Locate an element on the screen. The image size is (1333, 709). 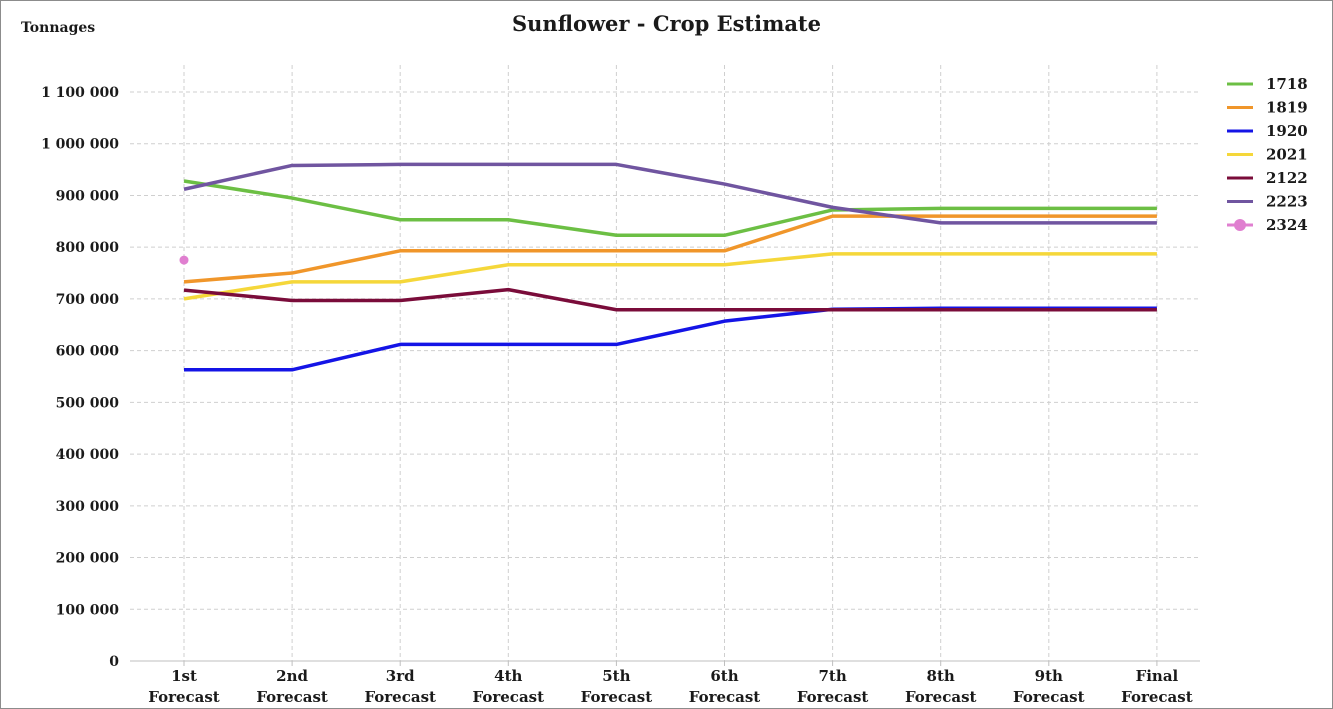
y-tick-label: 500 000 is located at coordinates (88, 403).